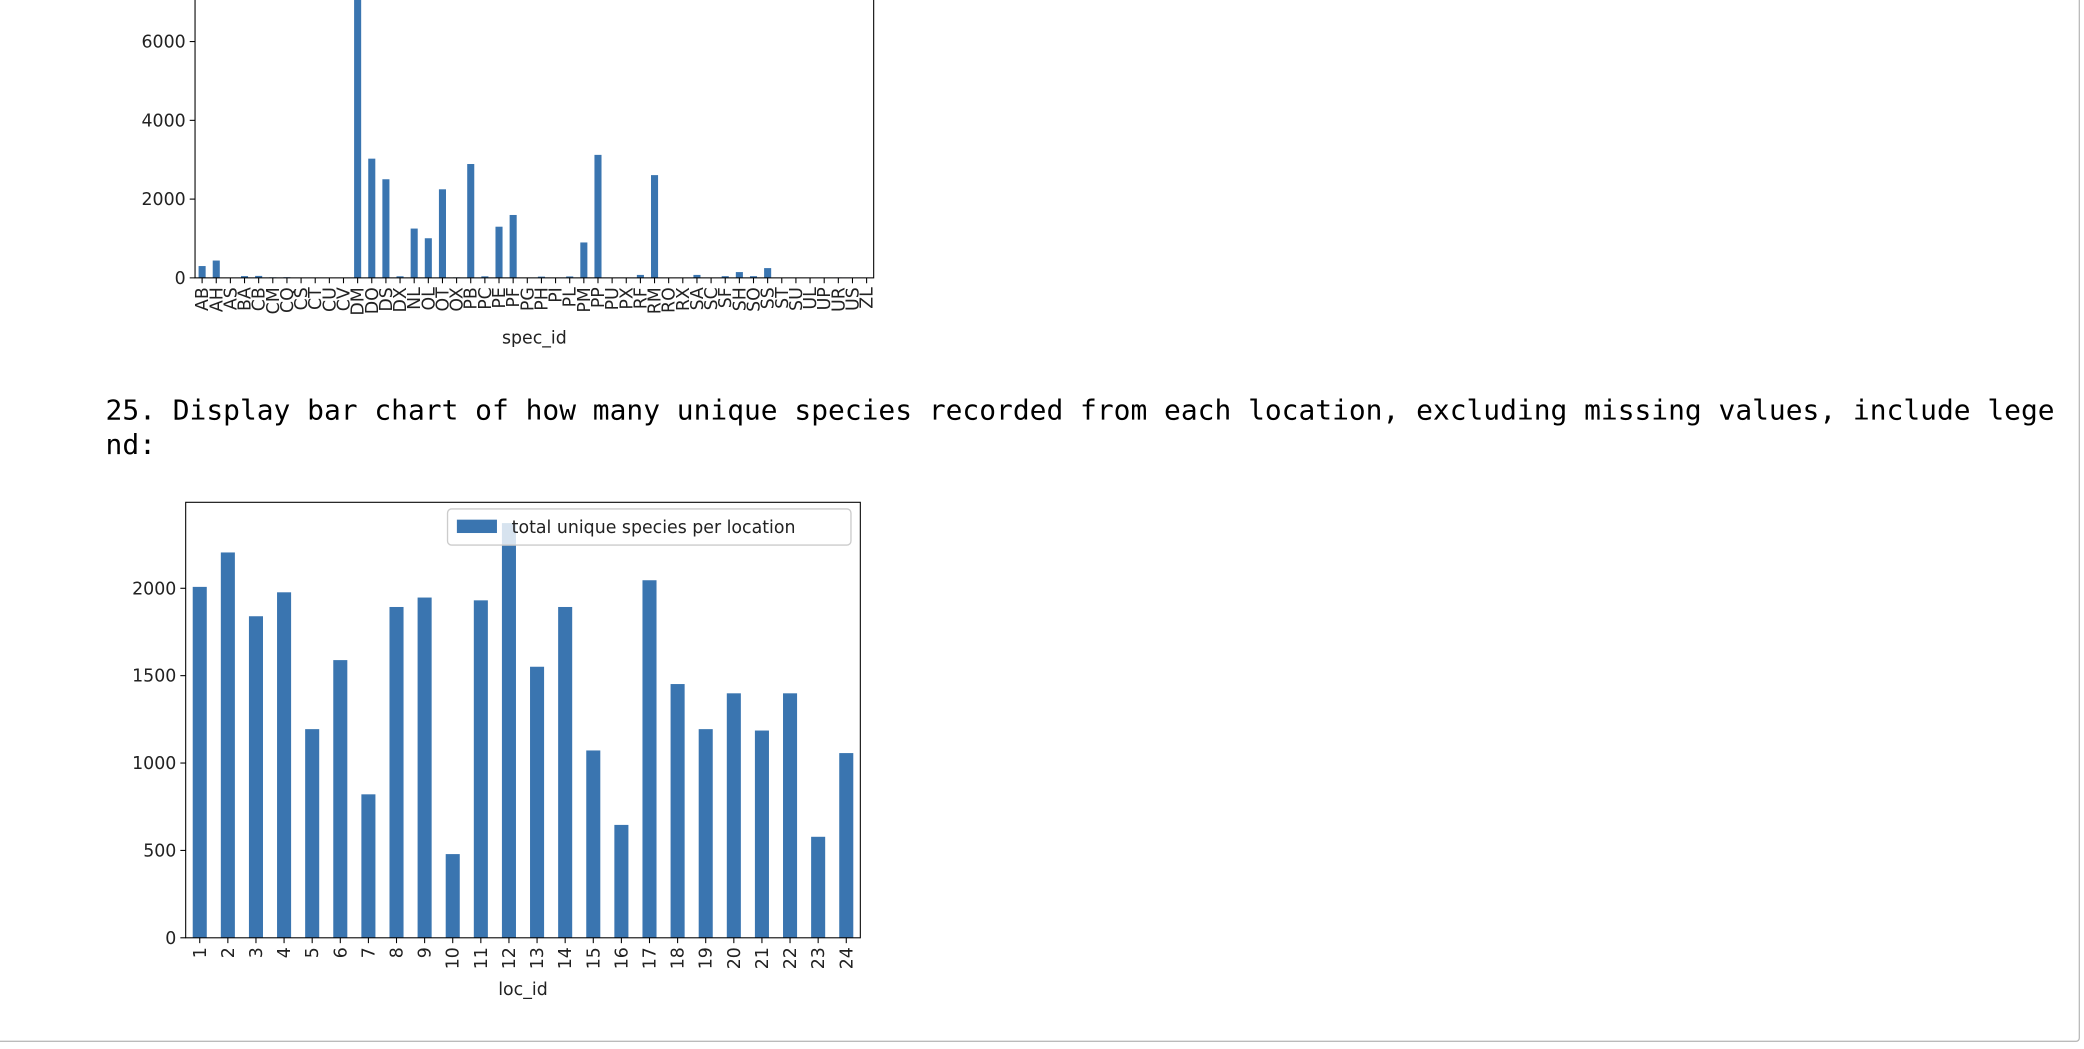 This screenshot has height=1049, width=2084. Describe the element at coordinates (538, 958) in the screenshot. I see `x-tick-label: 13` at that location.